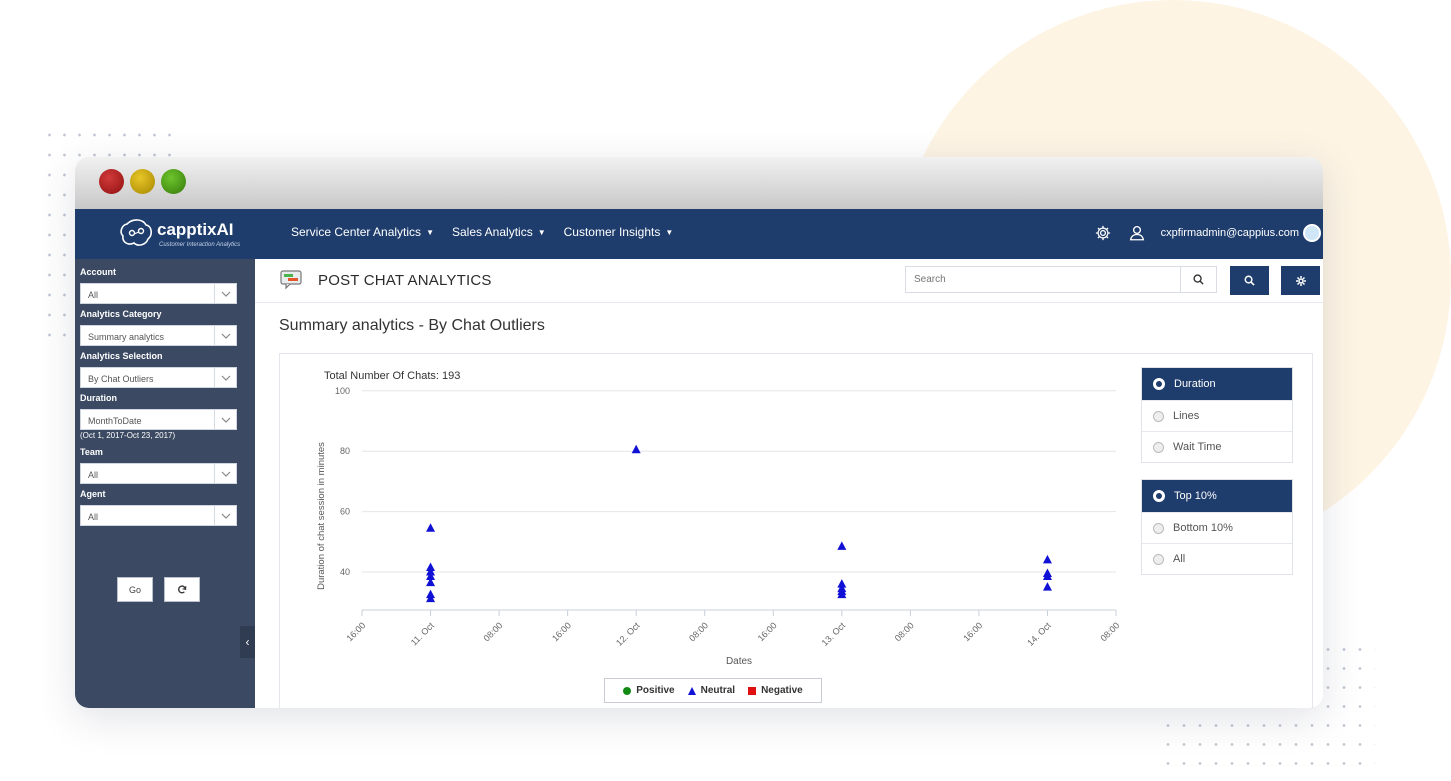  I want to click on logo-text: capptixAI, so click(195, 229).